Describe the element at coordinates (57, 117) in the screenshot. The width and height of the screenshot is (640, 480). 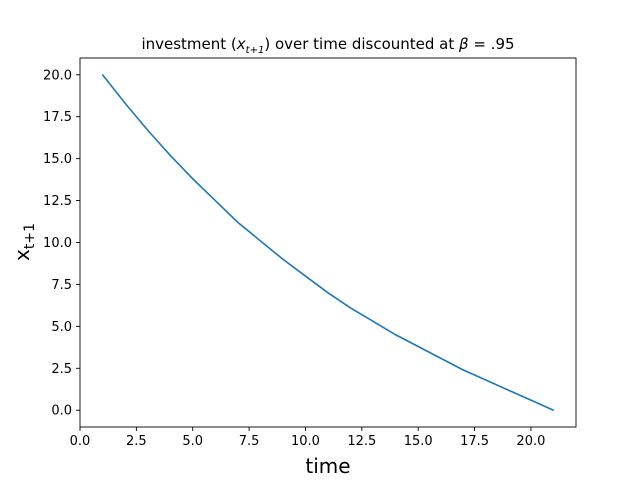
I see `y-tick-label: 17.5` at that location.